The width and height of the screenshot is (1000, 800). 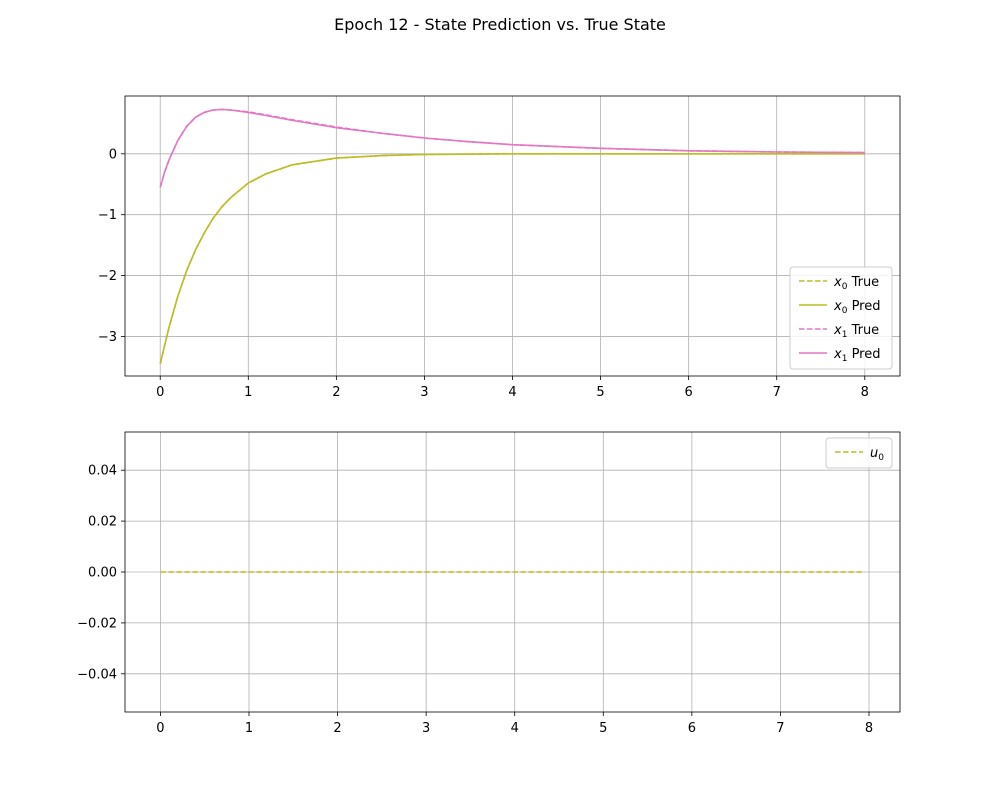 I want to click on legend: x0 True x0 Pred x1 True x1 Pred, so click(x=841, y=318).